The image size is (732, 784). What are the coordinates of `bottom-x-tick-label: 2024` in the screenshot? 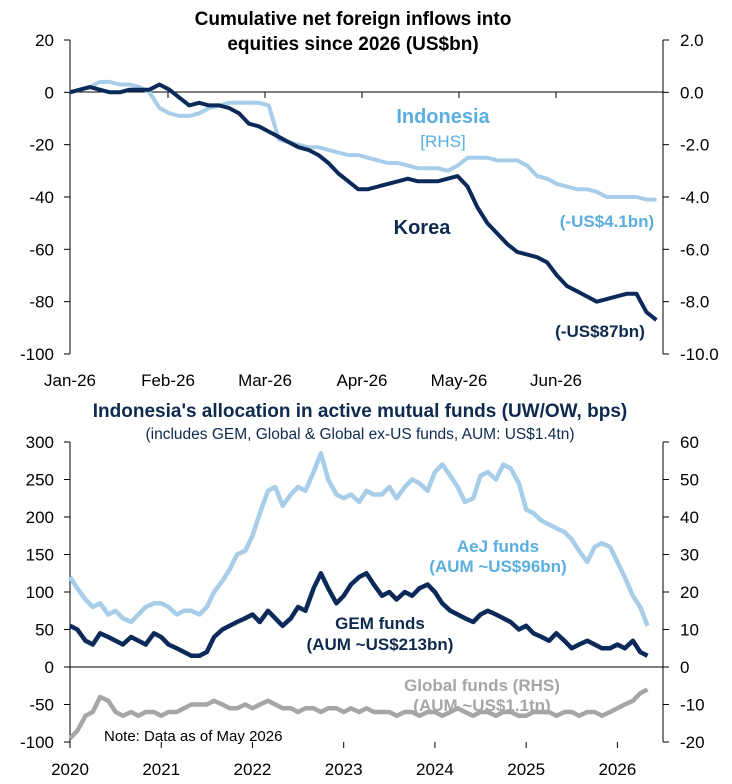 It's located at (435, 769).